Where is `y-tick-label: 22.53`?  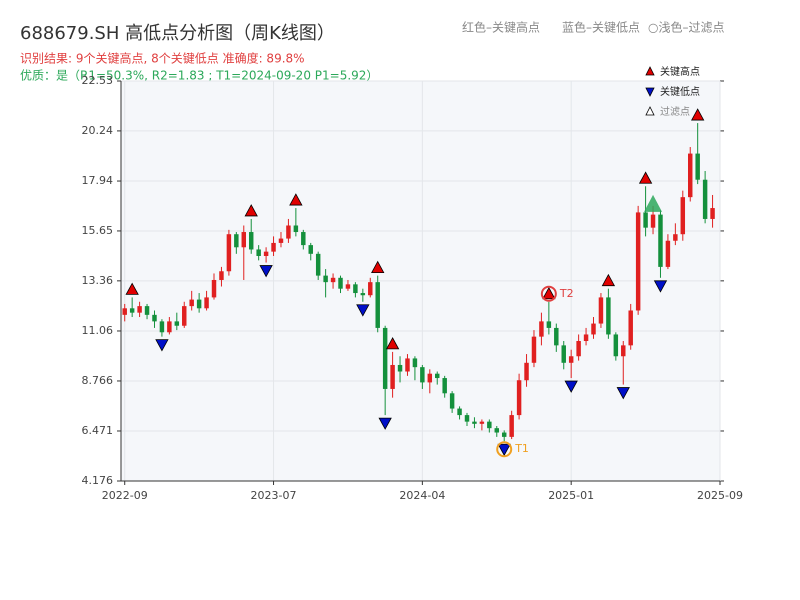 y-tick-label: 22.53 is located at coordinates (98, 80).